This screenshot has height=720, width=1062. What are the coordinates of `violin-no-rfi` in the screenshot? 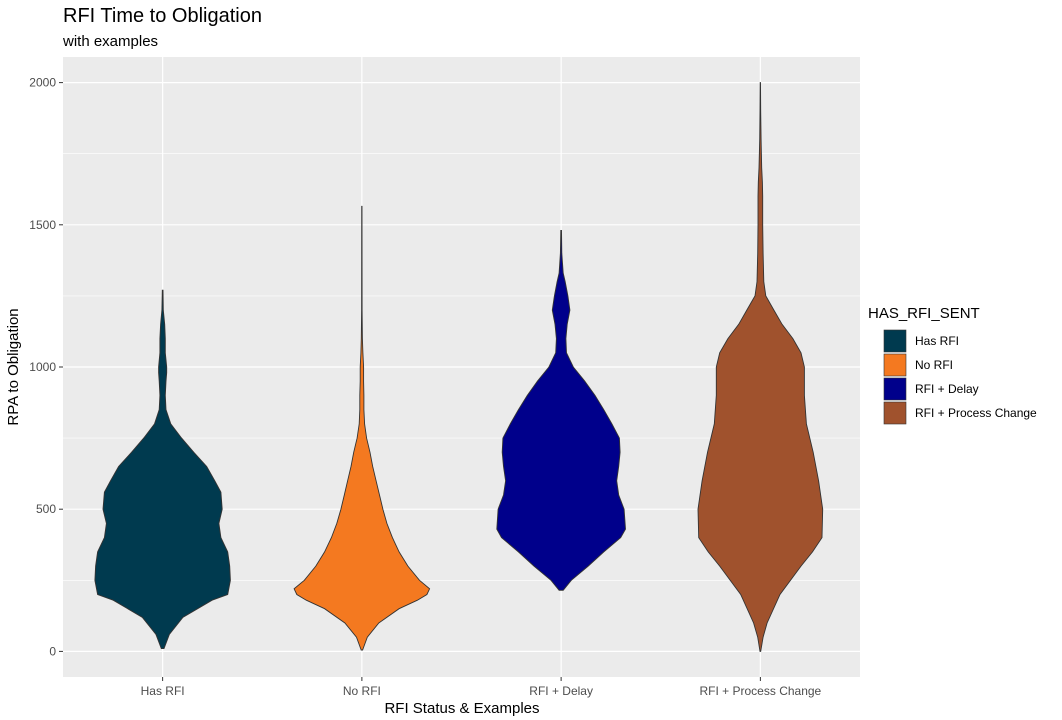 It's located at (362, 428).